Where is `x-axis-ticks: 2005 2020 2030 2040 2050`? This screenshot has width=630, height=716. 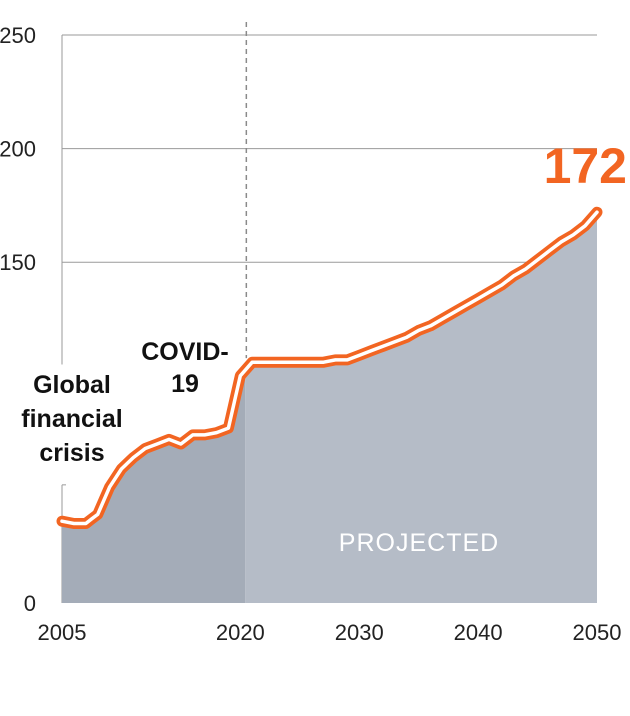 x-axis-ticks: 2005 2020 2030 2040 2050 is located at coordinates (330, 632).